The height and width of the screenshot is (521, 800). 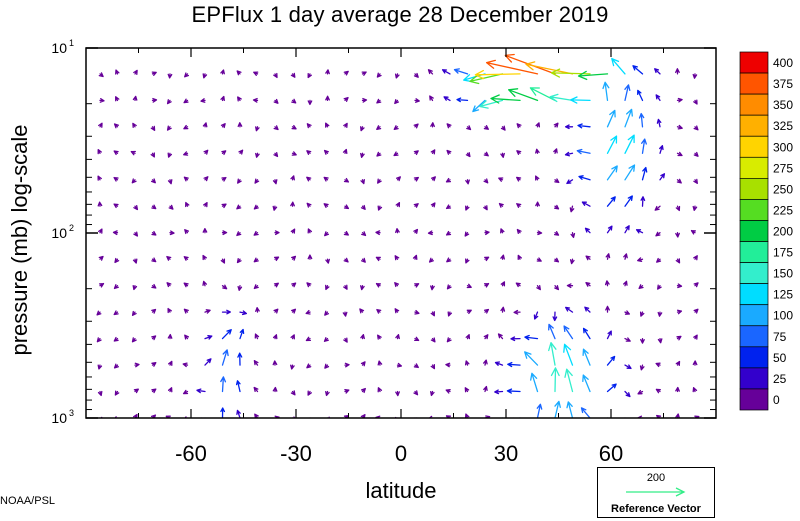 I want to click on colorbar-label: 400, so click(x=783, y=63).